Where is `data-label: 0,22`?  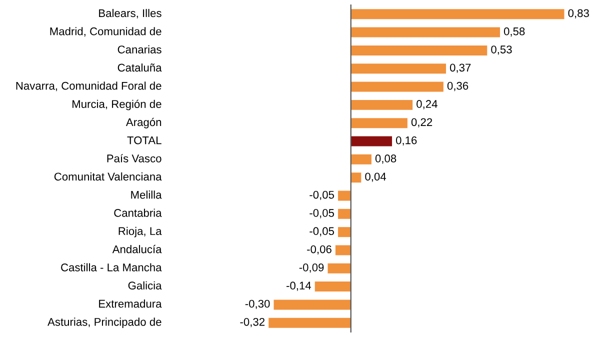 data-label: 0,22 is located at coordinates (421, 123).